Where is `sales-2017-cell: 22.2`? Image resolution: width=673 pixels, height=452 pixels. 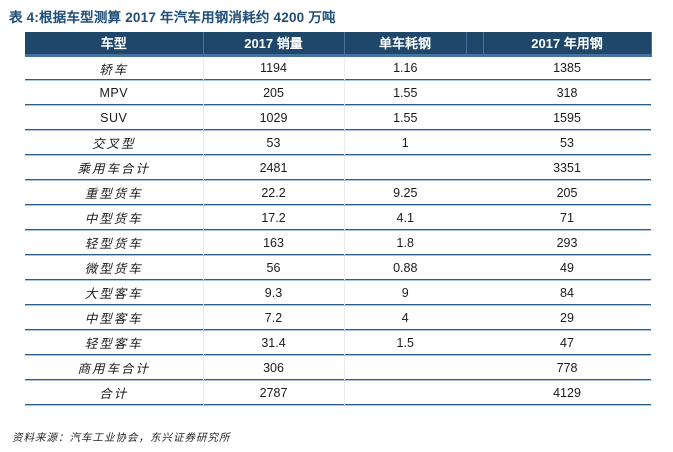 sales-2017-cell: 22.2 is located at coordinates (273, 193).